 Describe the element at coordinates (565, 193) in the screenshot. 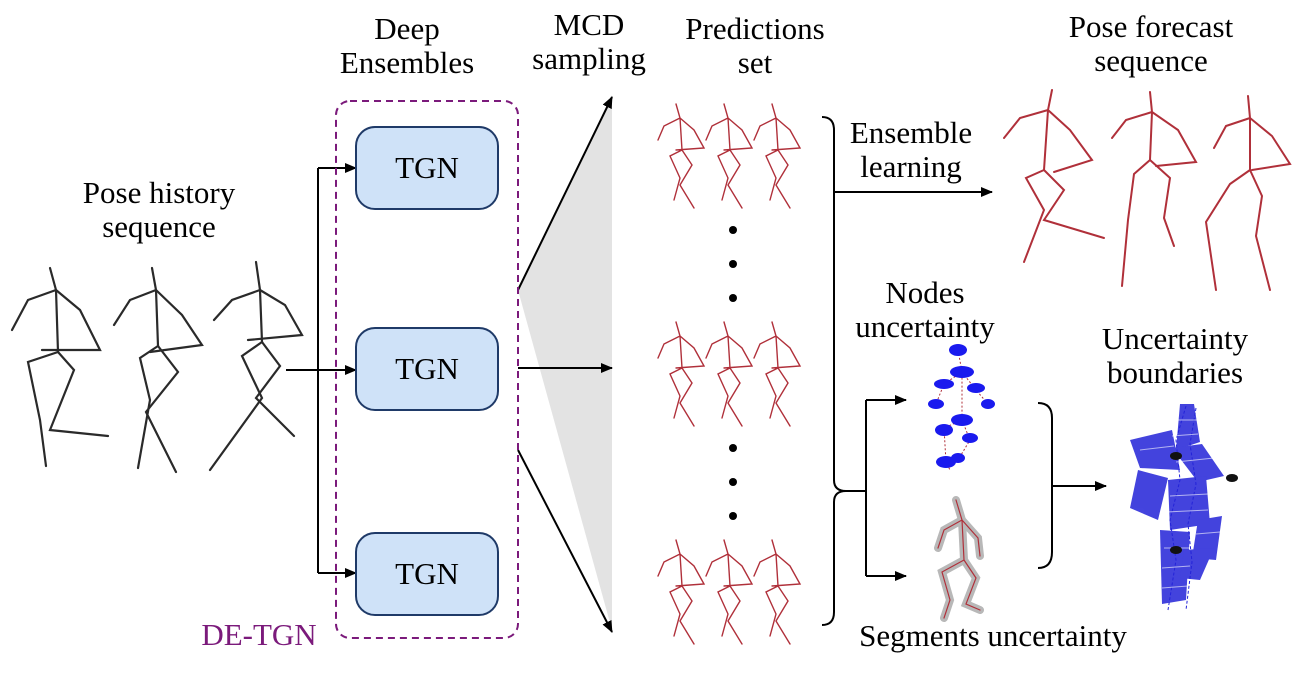

I see `fan-arrow-top` at that location.